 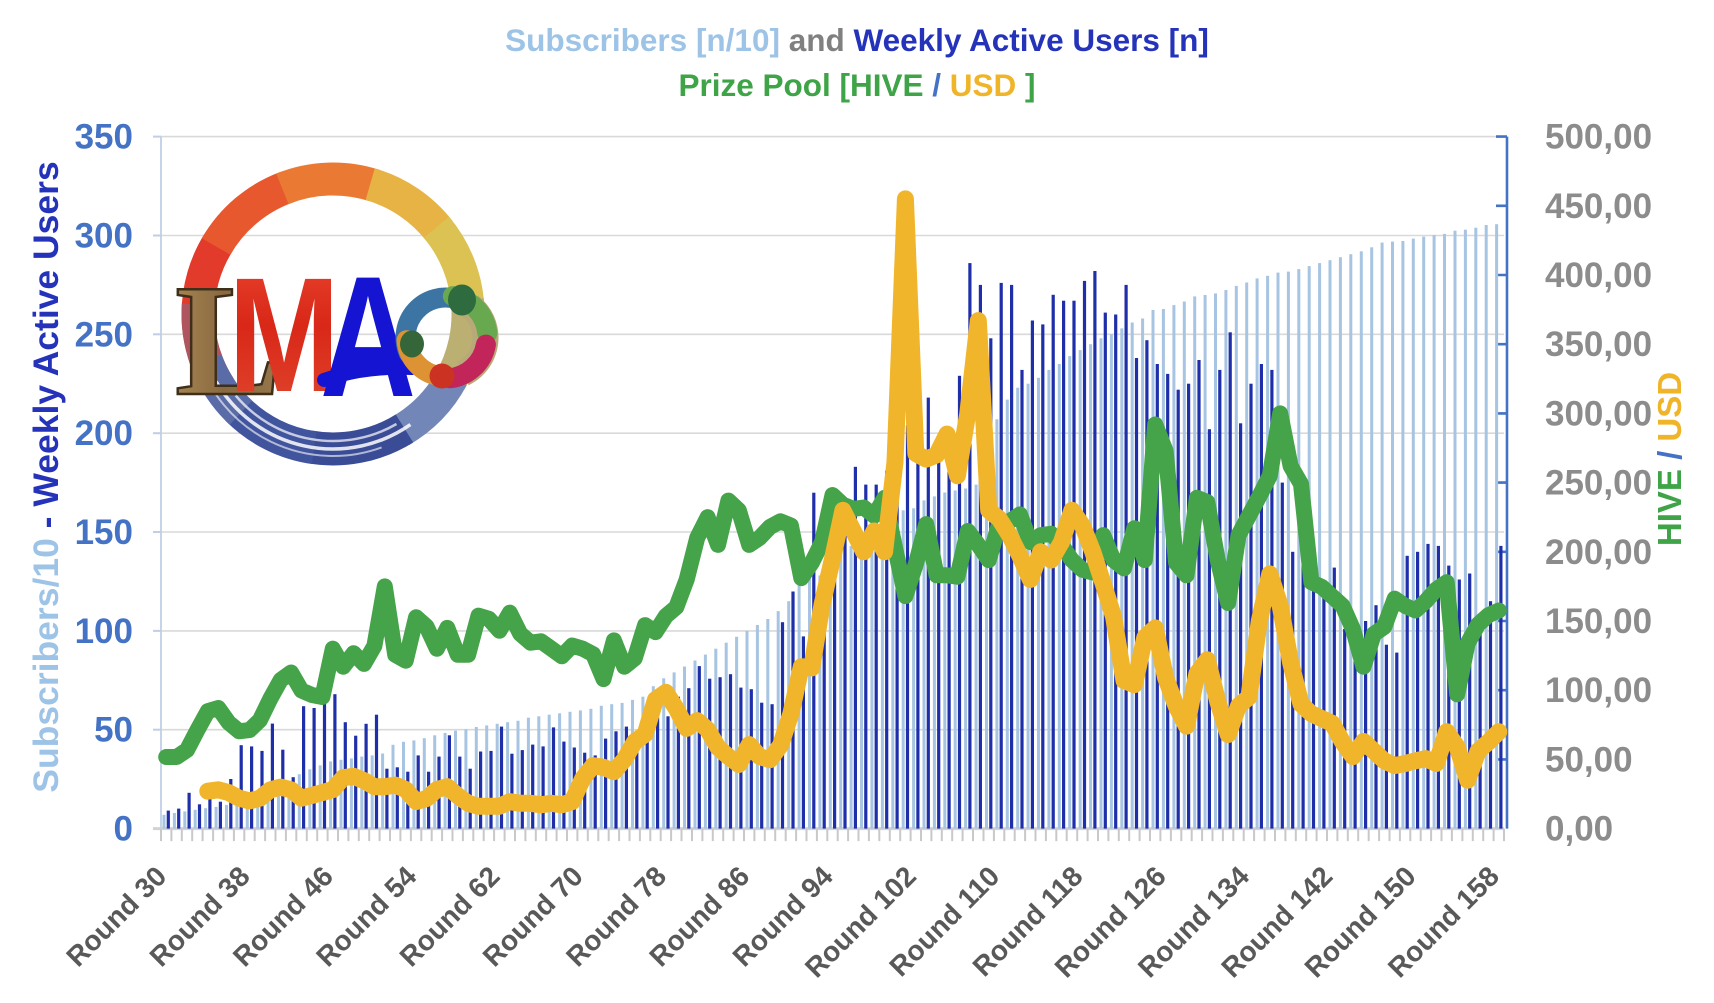 I want to click on svg-text: 0,00, so click(x=1579, y=829).